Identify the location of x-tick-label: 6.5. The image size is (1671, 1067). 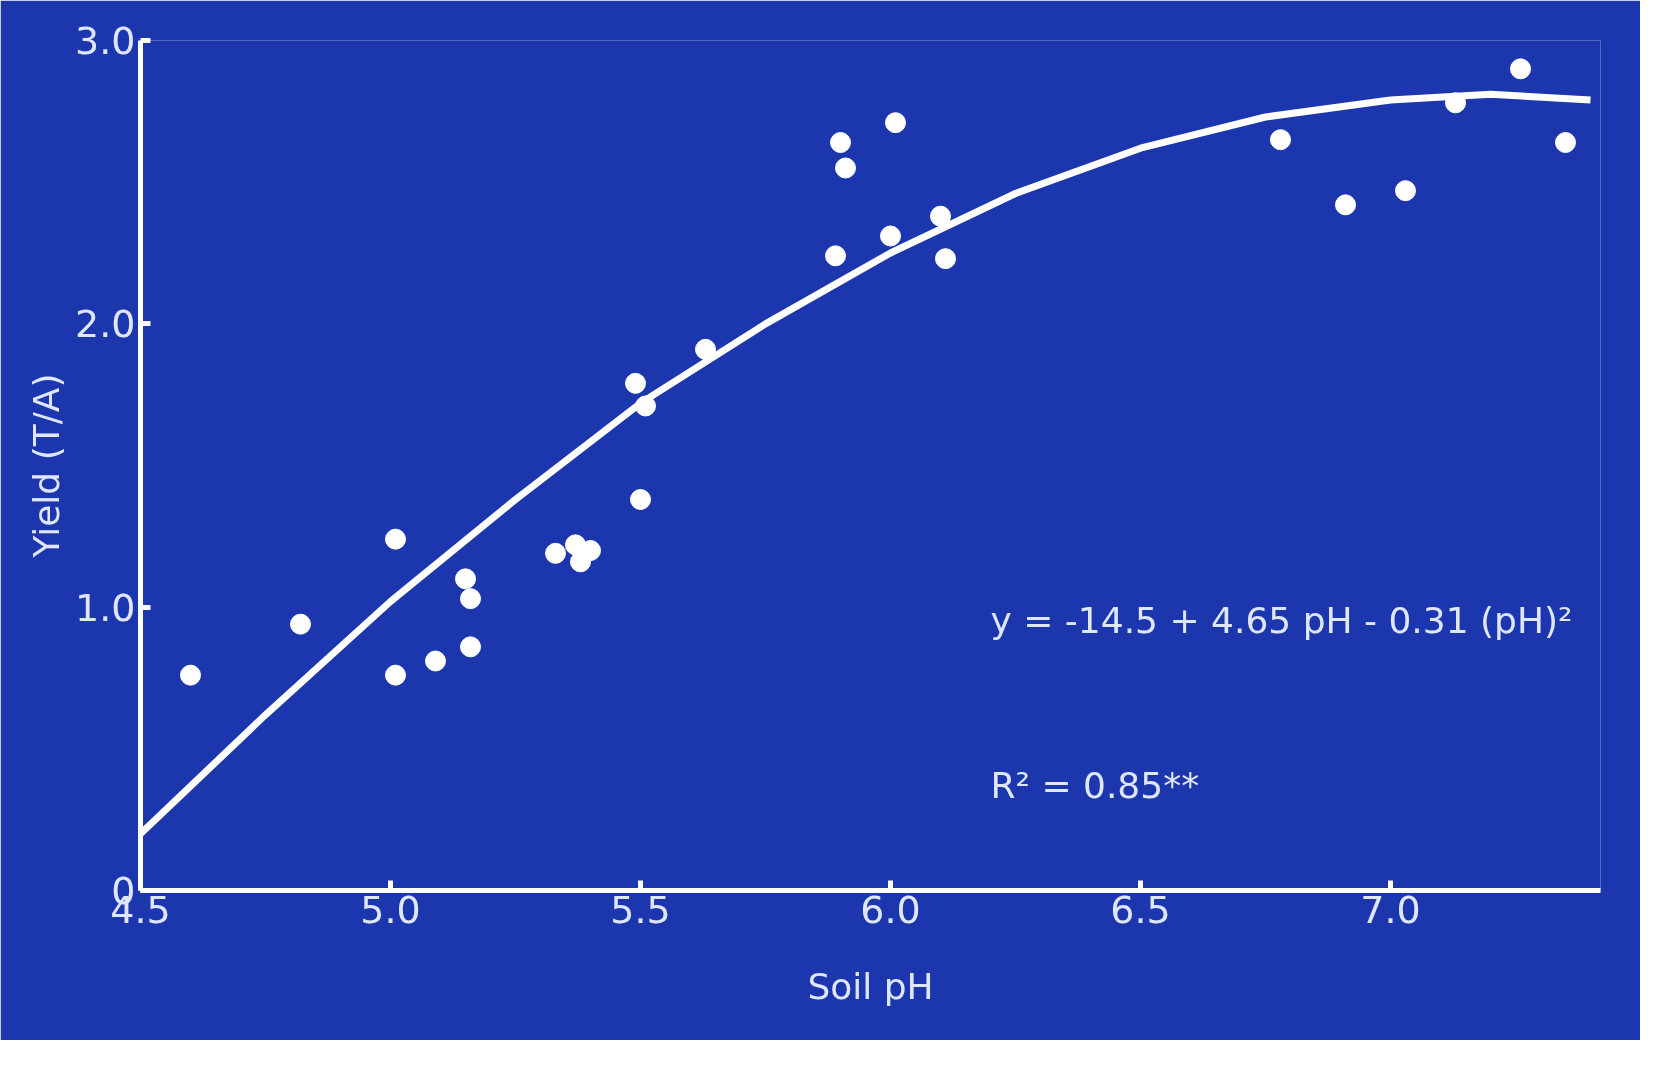
(1140, 909).